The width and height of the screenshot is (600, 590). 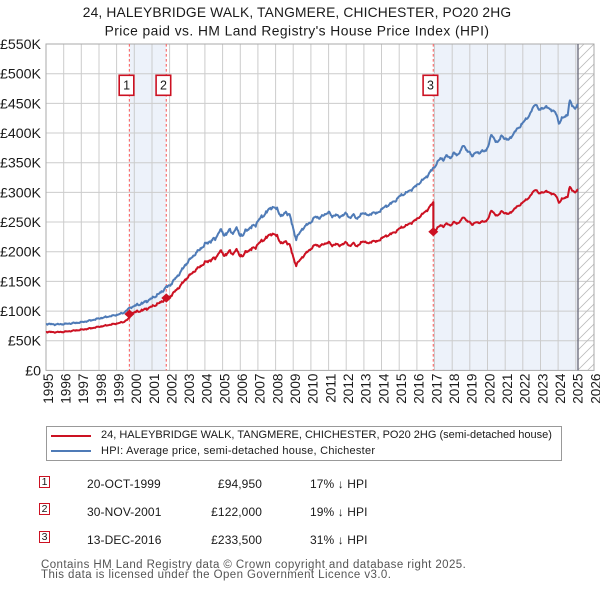 I want to click on svg-text: £400K, so click(x=21, y=134).